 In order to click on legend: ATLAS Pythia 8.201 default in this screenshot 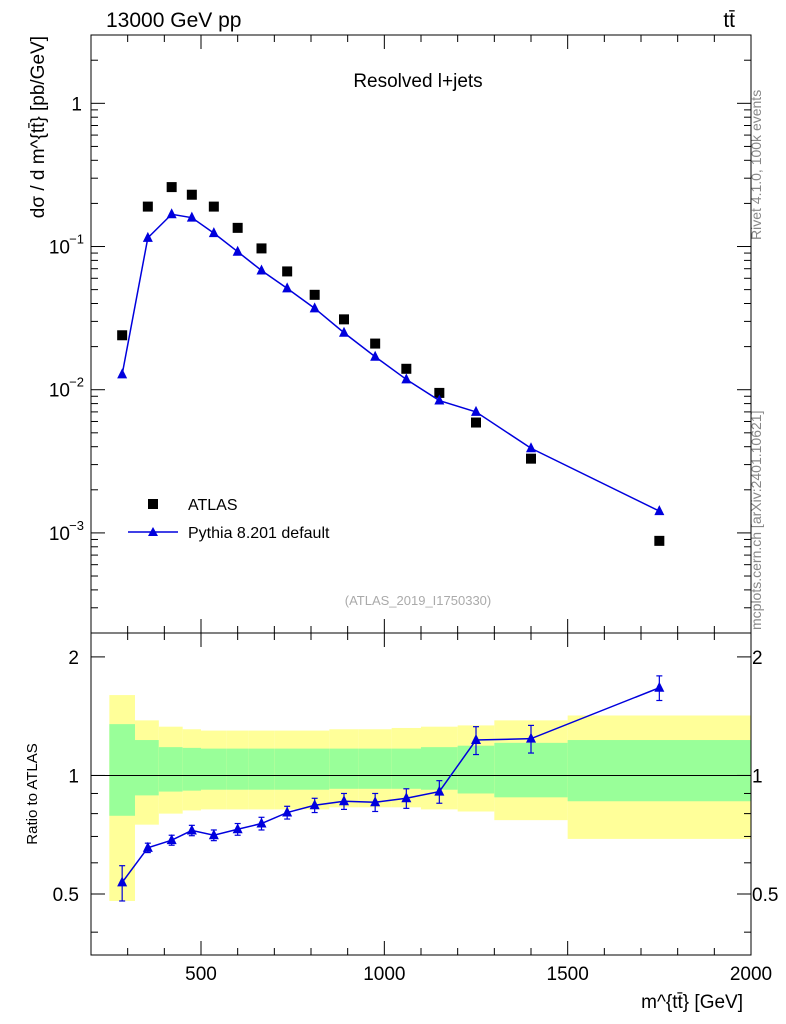, I will do `click(229, 519)`.